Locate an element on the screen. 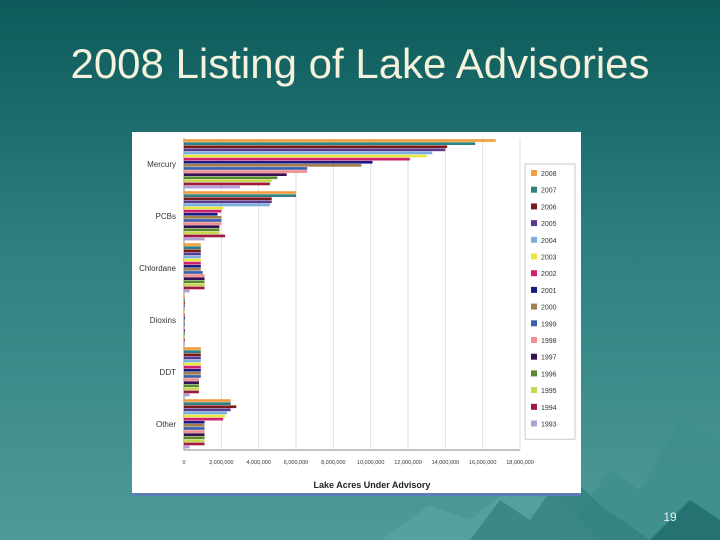 The width and height of the screenshot is (720, 540). bar-2002-pcbs is located at coordinates (203, 211).